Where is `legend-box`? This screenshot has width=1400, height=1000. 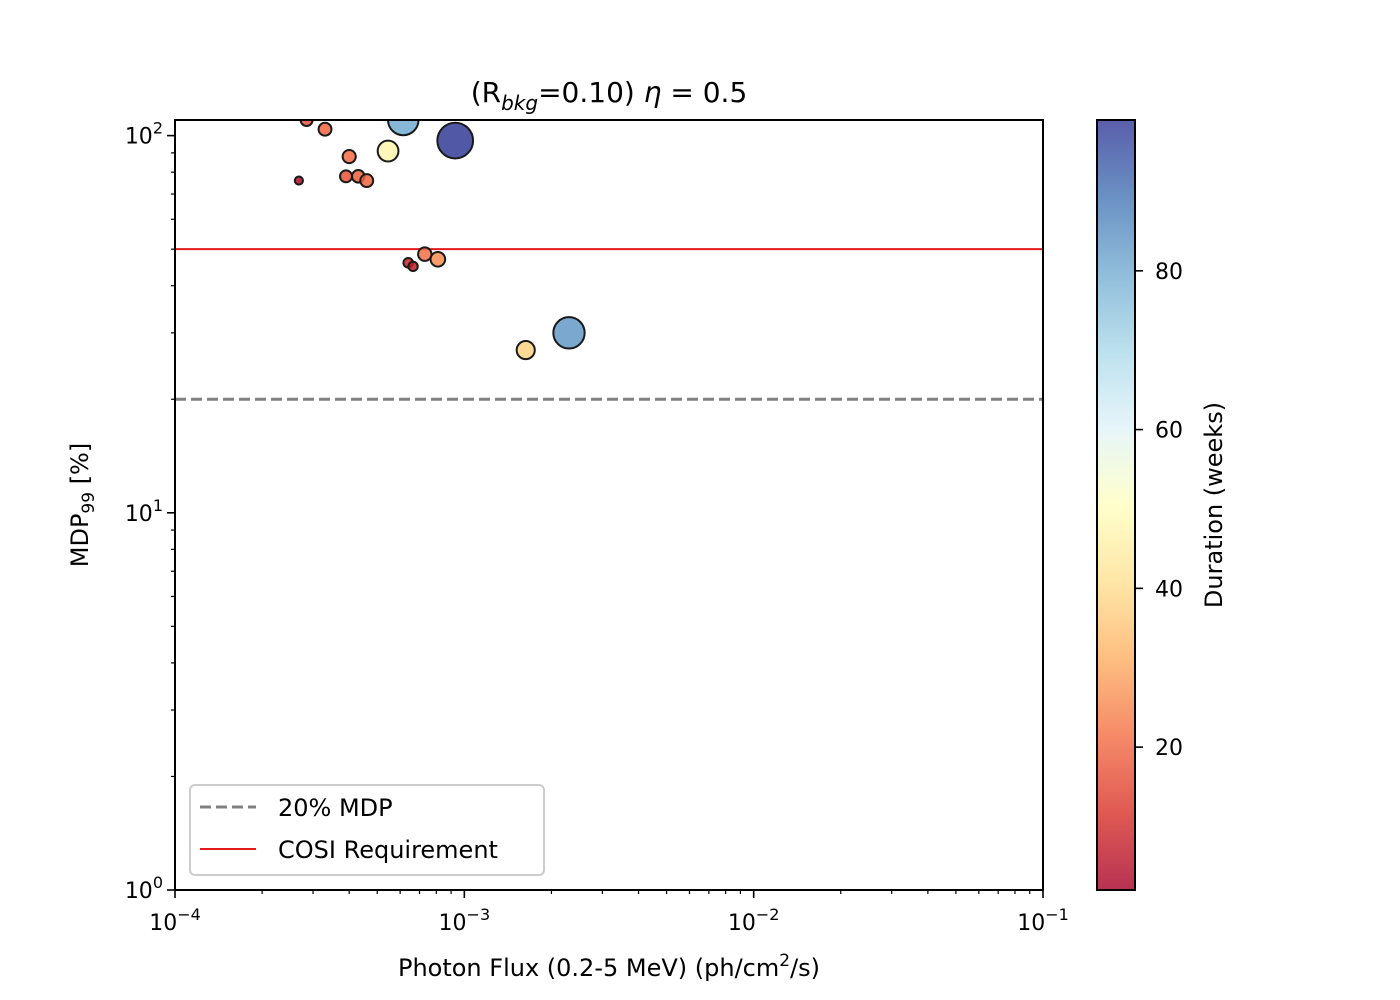
legend-box is located at coordinates (367, 830).